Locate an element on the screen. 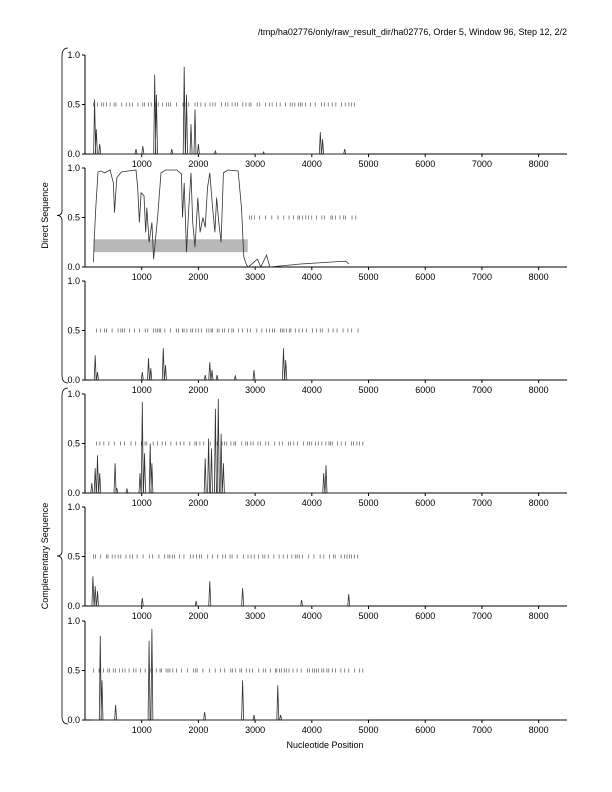  group-label: Complementary Sequence is located at coordinates (45, 556).